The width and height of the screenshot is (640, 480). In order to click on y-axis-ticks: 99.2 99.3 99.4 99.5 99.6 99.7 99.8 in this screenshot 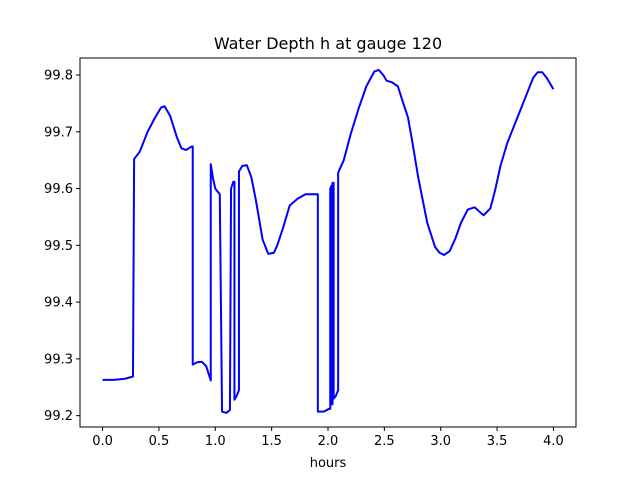, I will do `click(62, 246)`.